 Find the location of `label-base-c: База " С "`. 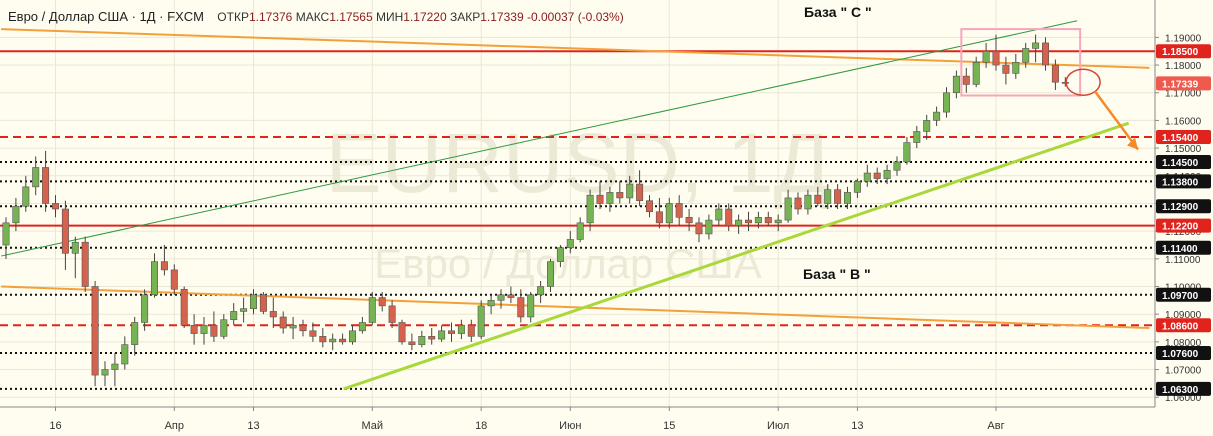

label-base-c: База " С " is located at coordinates (838, 12).